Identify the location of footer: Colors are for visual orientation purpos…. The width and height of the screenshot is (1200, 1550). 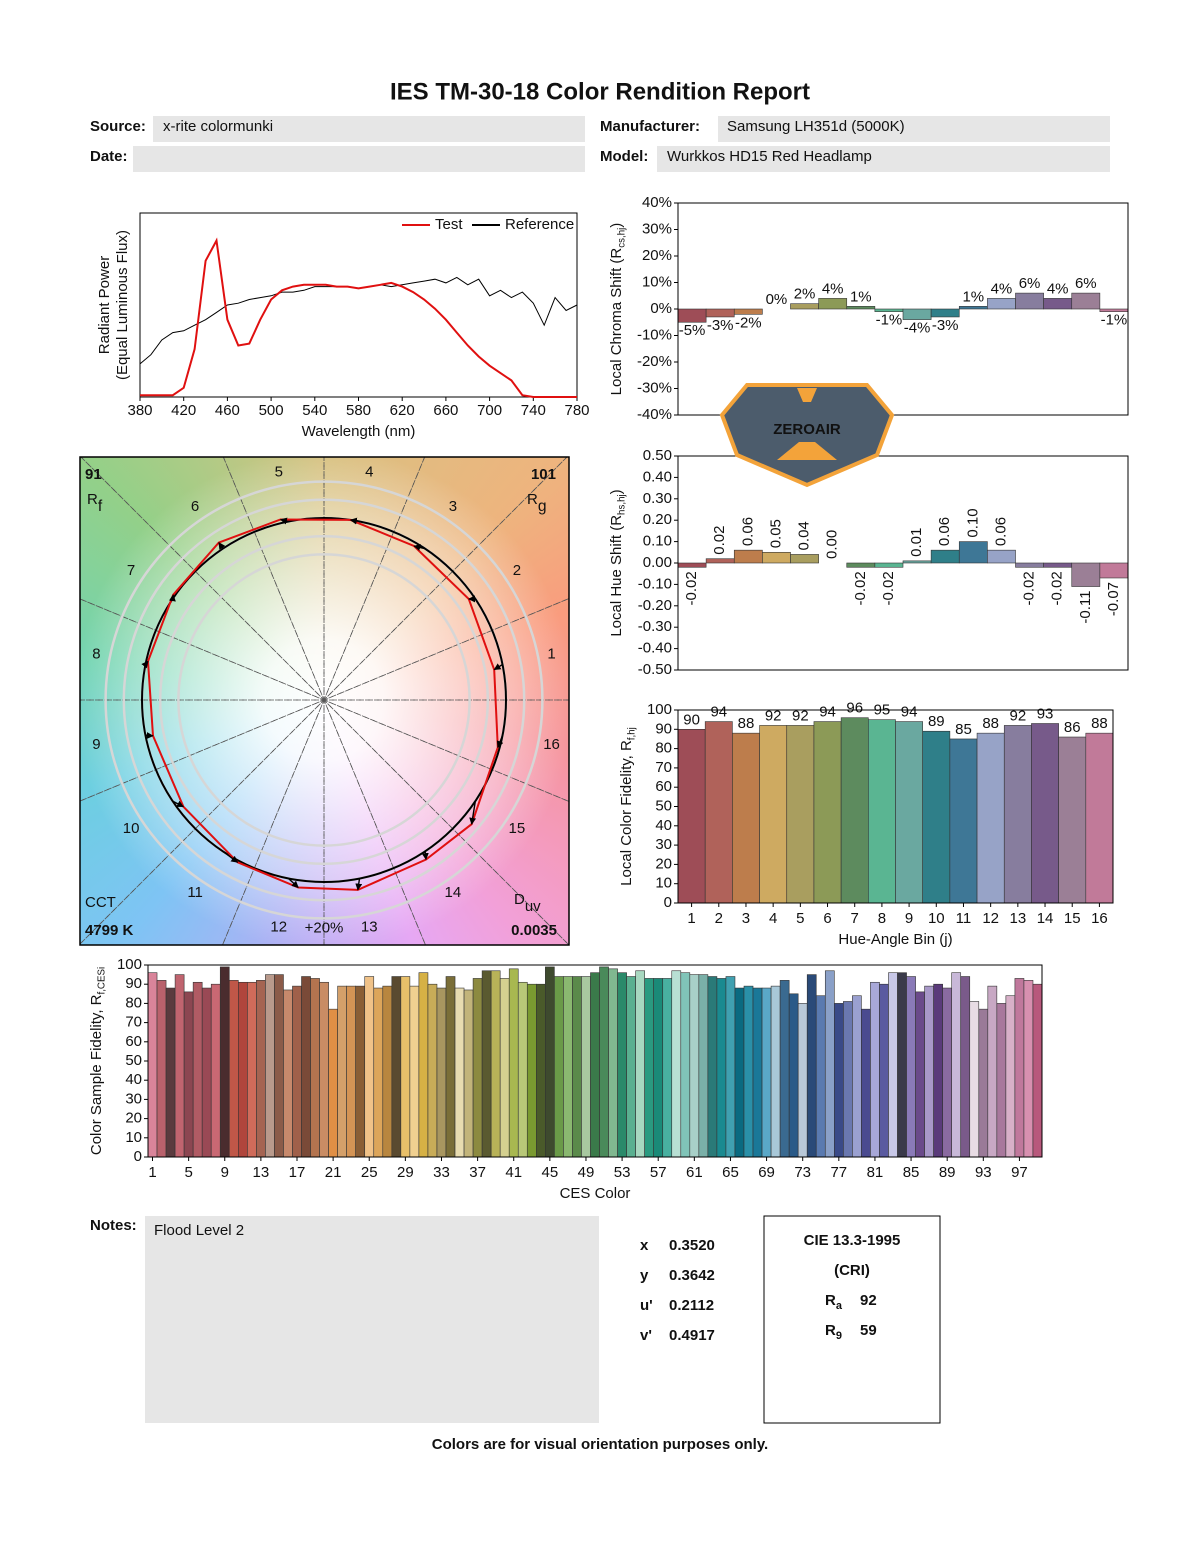
(600, 1444).